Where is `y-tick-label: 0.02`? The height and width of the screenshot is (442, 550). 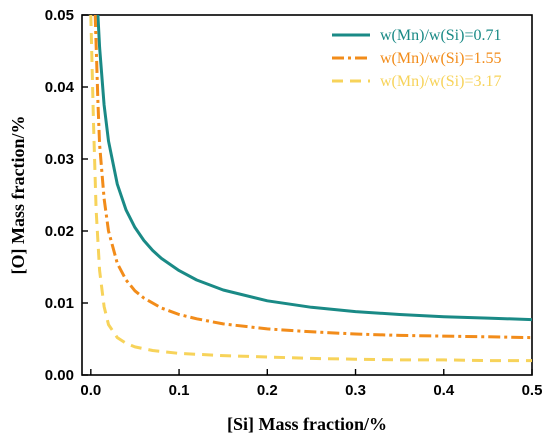 y-tick-label: 0.02 is located at coordinates (59, 231).